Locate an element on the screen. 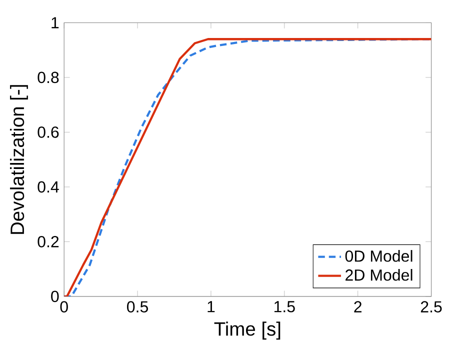 The width and height of the screenshot is (474, 355). x-tick-label: 1 is located at coordinates (211, 306).